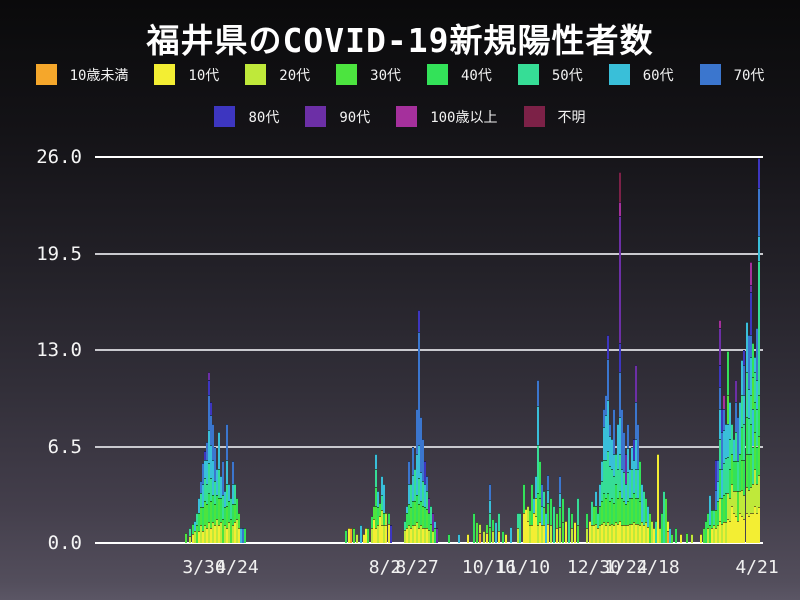 This screenshot has height=600, width=800. I want to click on legend-label: 20代, so click(295, 75).